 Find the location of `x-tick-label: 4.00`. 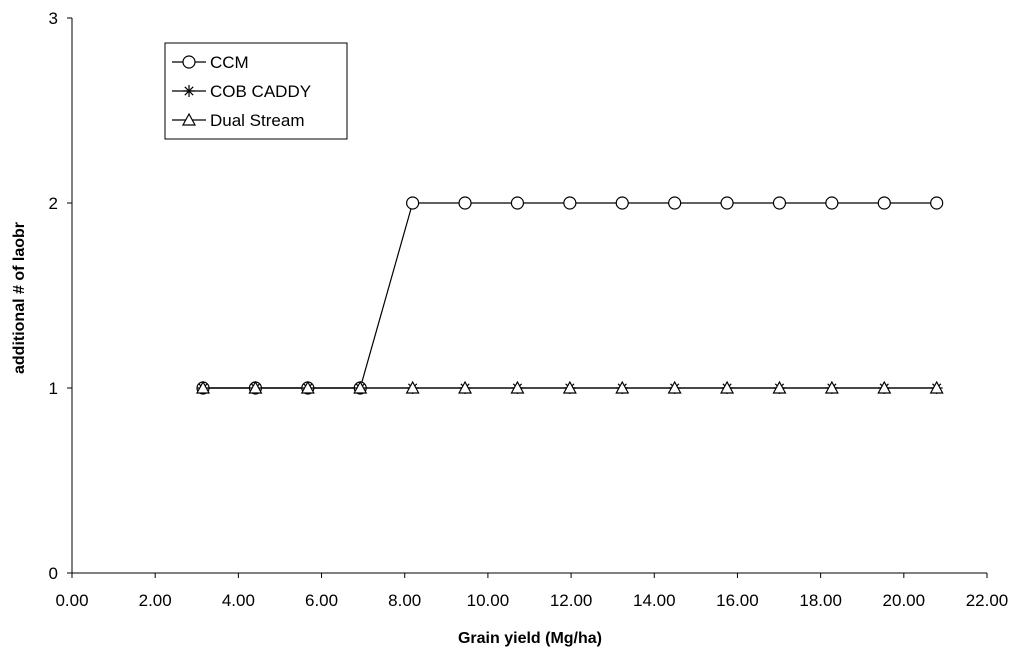

x-tick-label: 4.00 is located at coordinates (238, 600).